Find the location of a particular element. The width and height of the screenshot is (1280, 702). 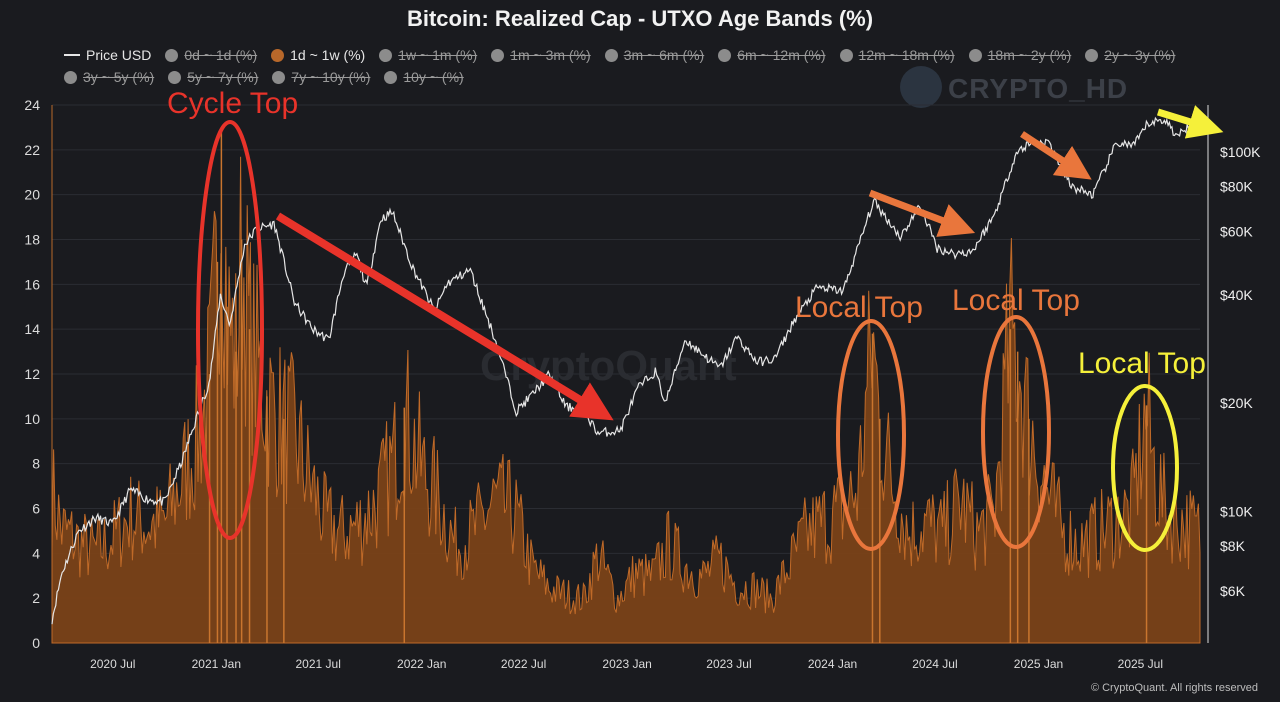

annotation-label: Cycle Top is located at coordinates (232, 103).